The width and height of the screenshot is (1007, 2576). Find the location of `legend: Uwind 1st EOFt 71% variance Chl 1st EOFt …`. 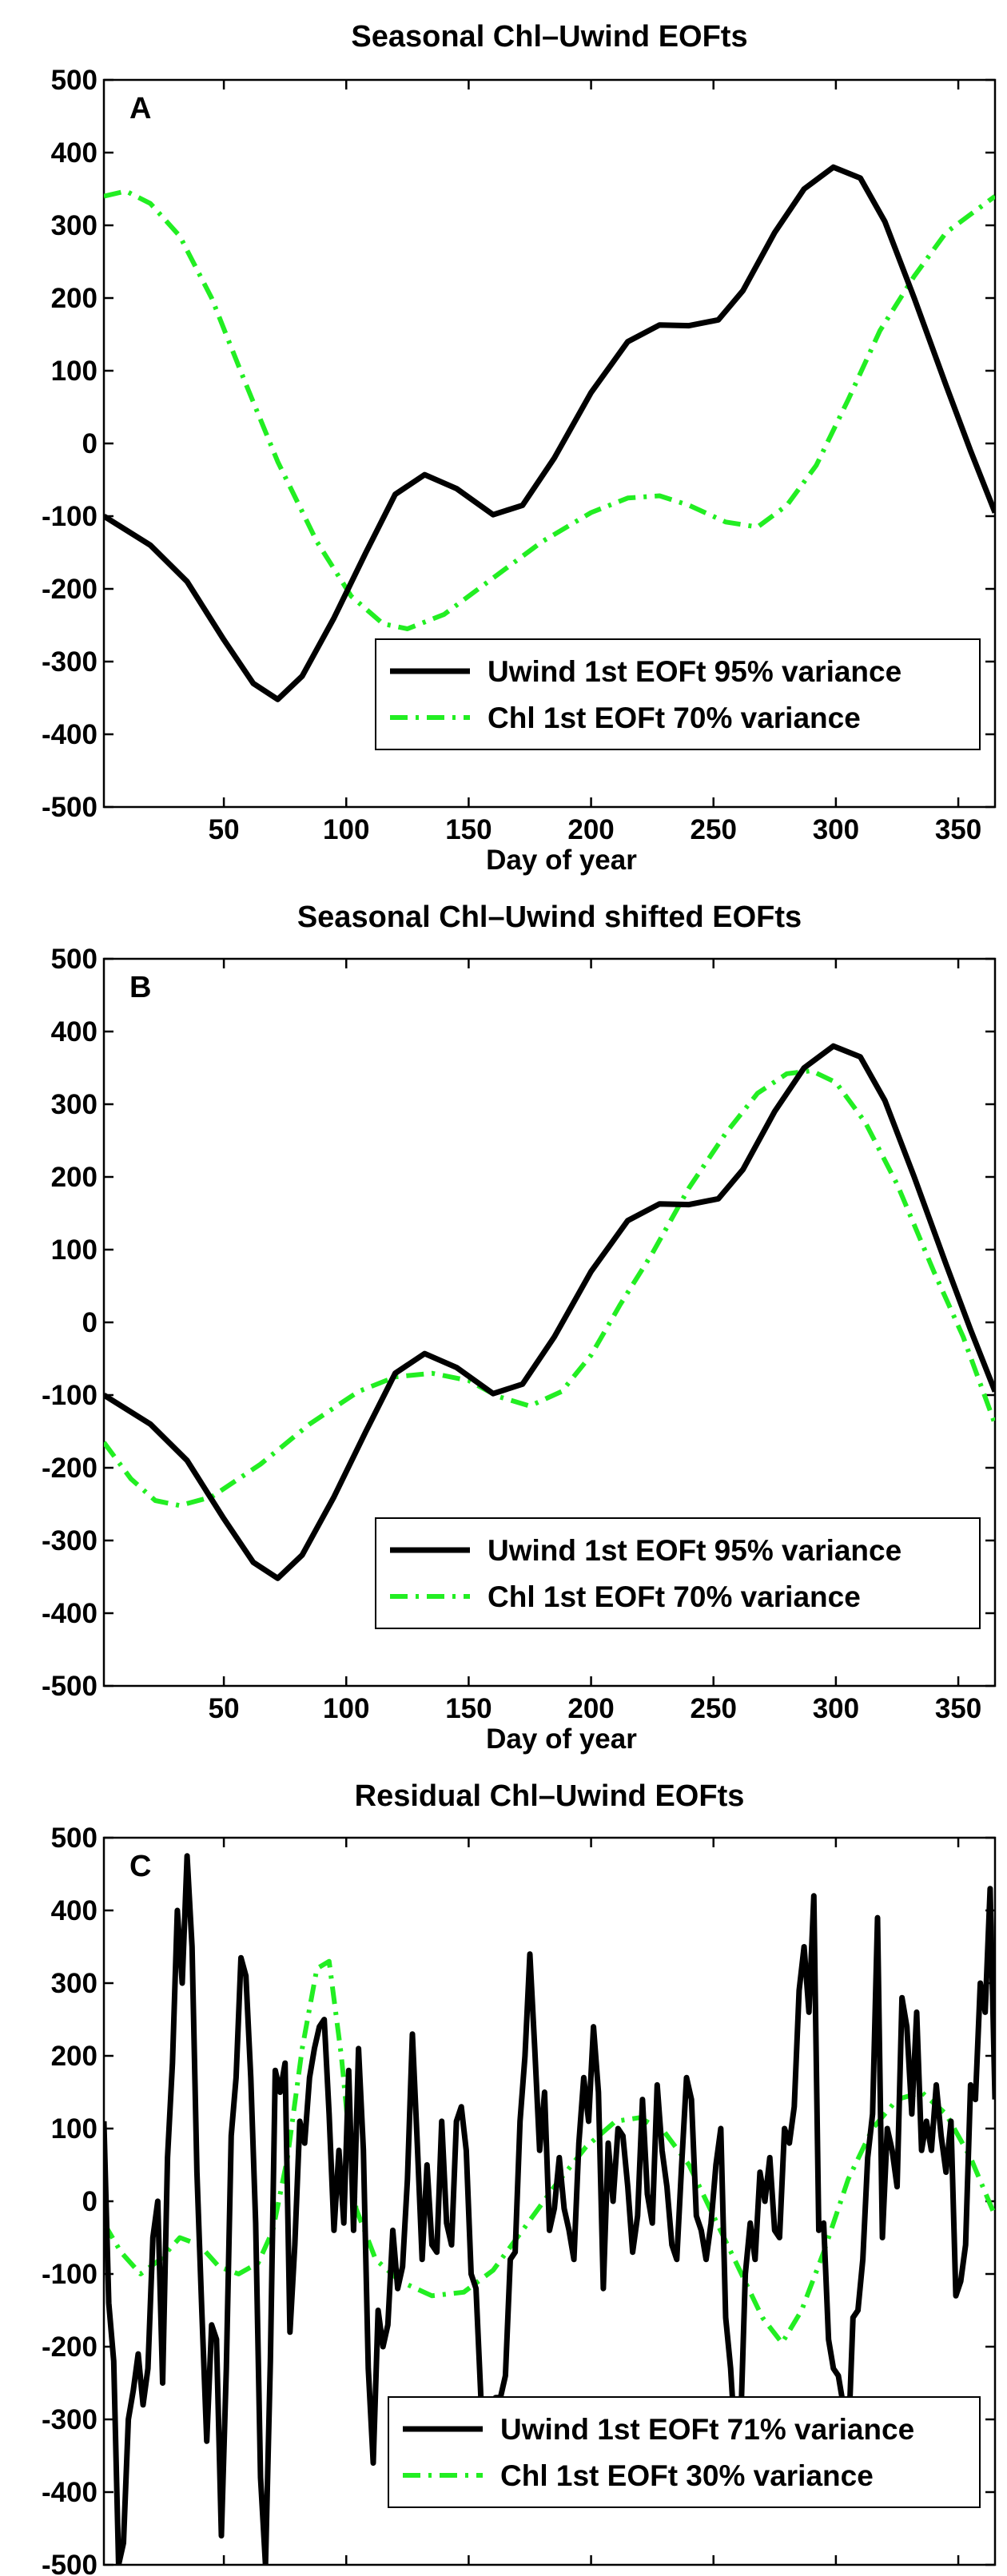

legend: Uwind 1st EOFt 71% variance Chl 1st EOFt … is located at coordinates (684, 2452).